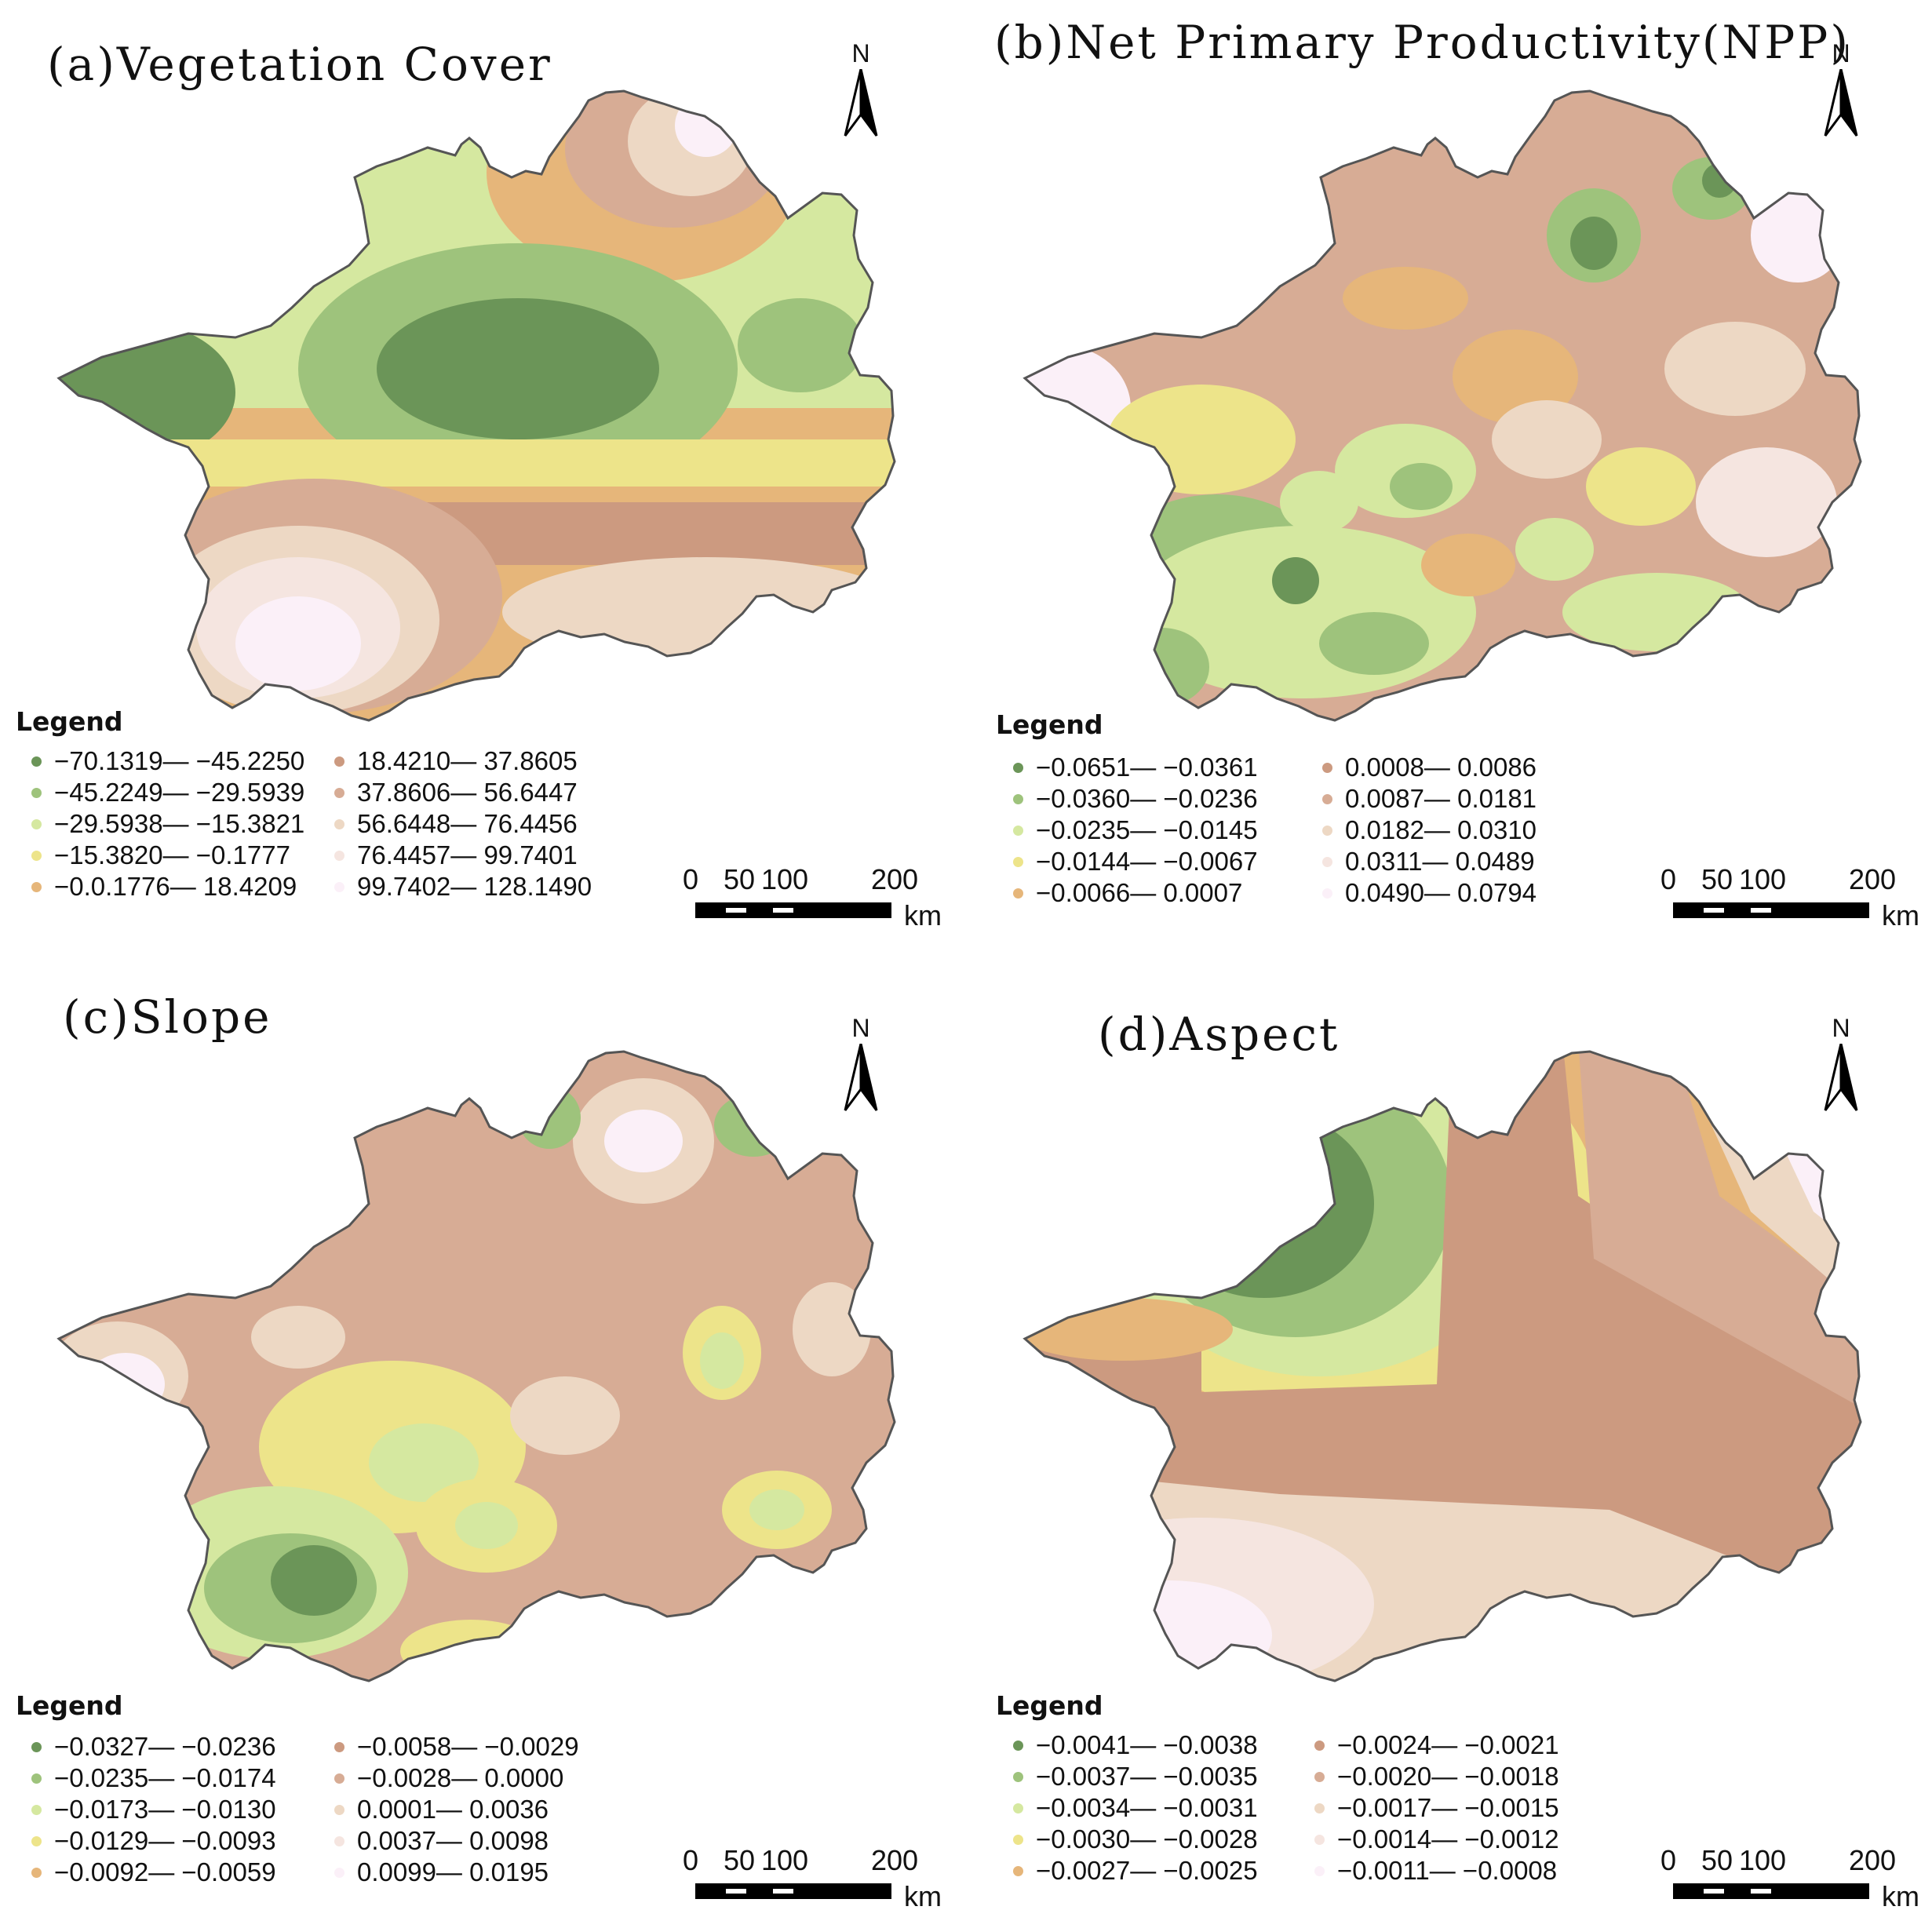 The image size is (1932, 1921). What do you see at coordinates (1448, 1807) in the screenshot?
I see `legend-label: −0.0017— −0.0015` at bounding box center [1448, 1807].